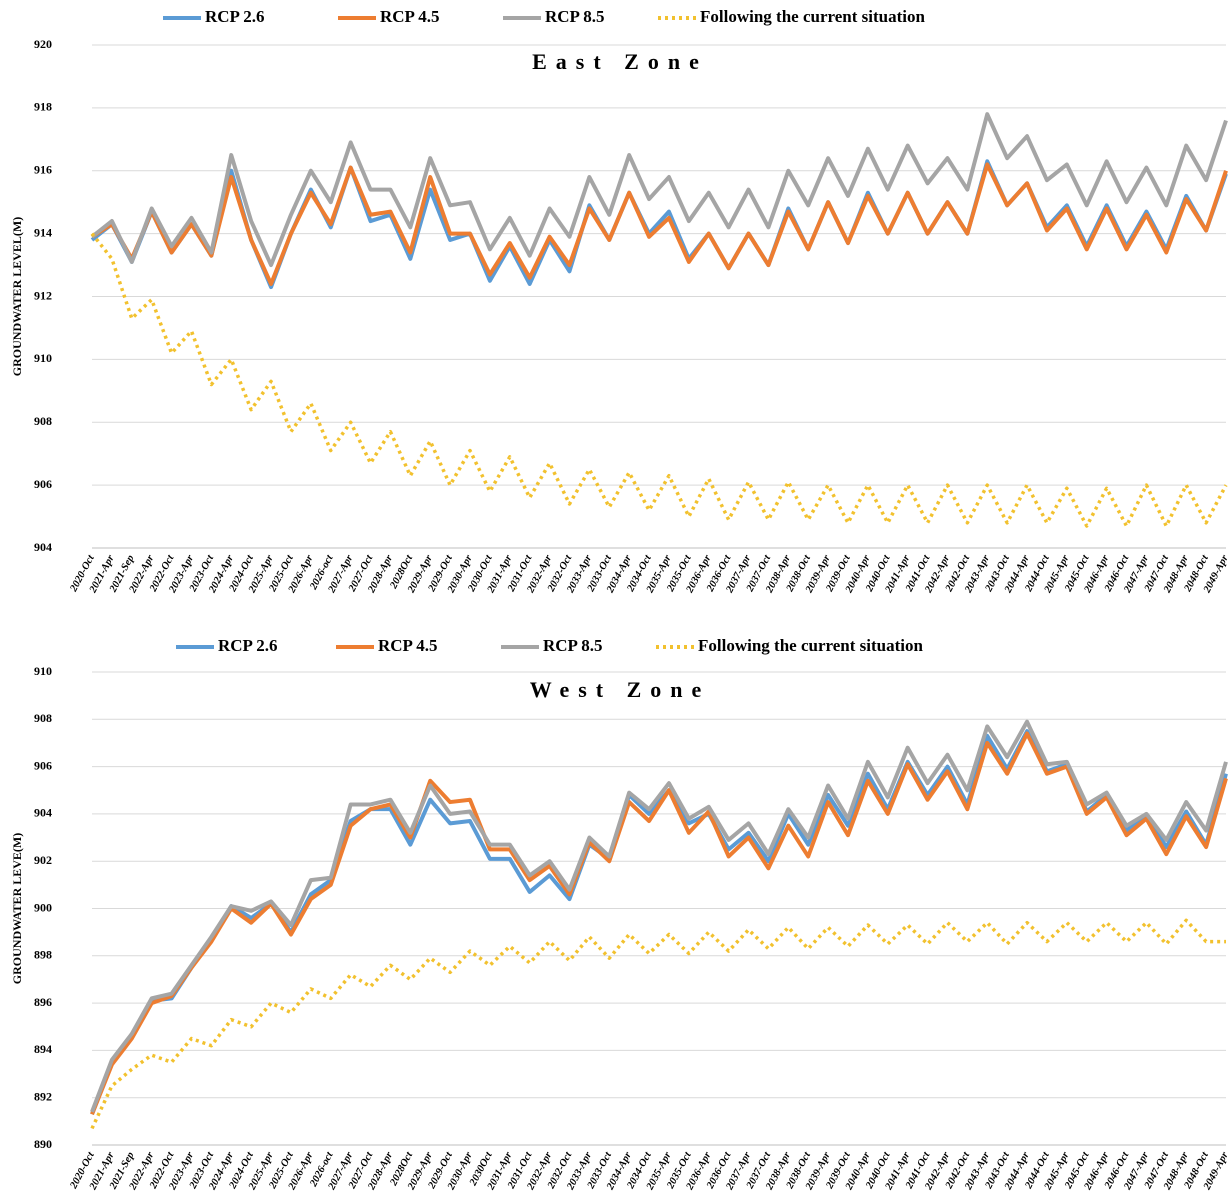  I want to click on y-tick-label: 896, so click(43, 1002).